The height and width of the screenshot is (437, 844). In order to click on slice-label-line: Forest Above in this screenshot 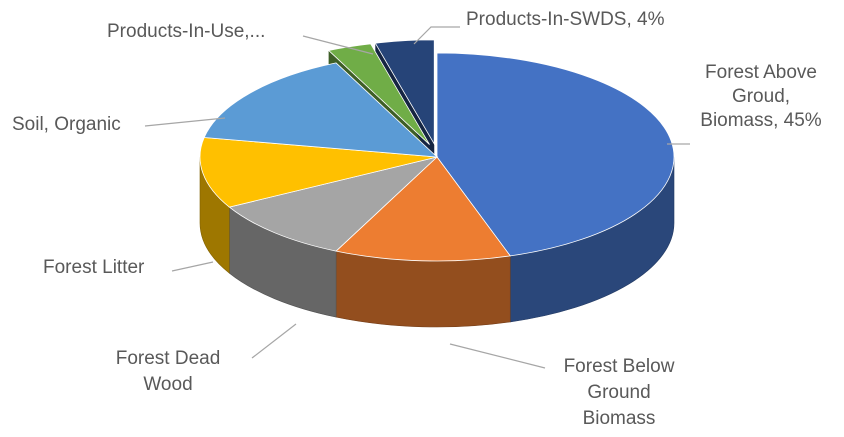, I will do `click(761, 72)`.